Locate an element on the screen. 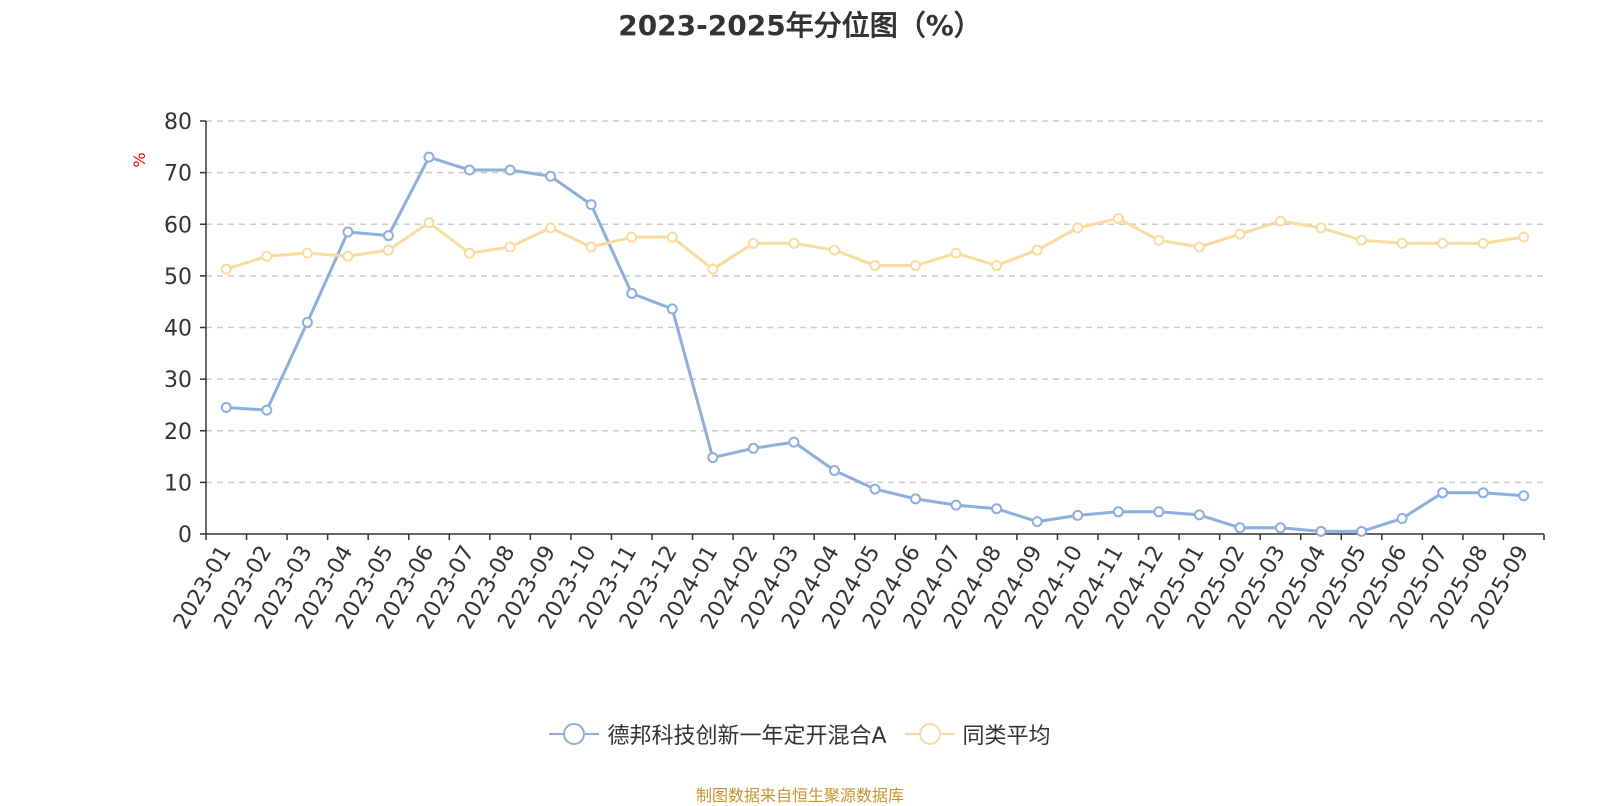 The height and width of the screenshot is (806, 1600). y-tick-label: 80 is located at coordinates (178, 122).